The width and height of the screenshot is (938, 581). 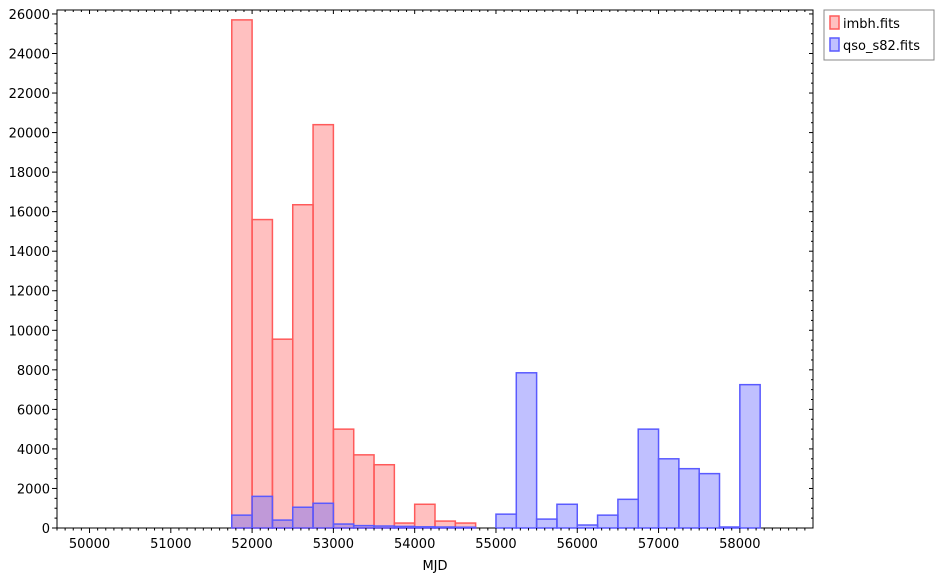 I want to click on x-axis-label: MJD, so click(x=434, y=566).